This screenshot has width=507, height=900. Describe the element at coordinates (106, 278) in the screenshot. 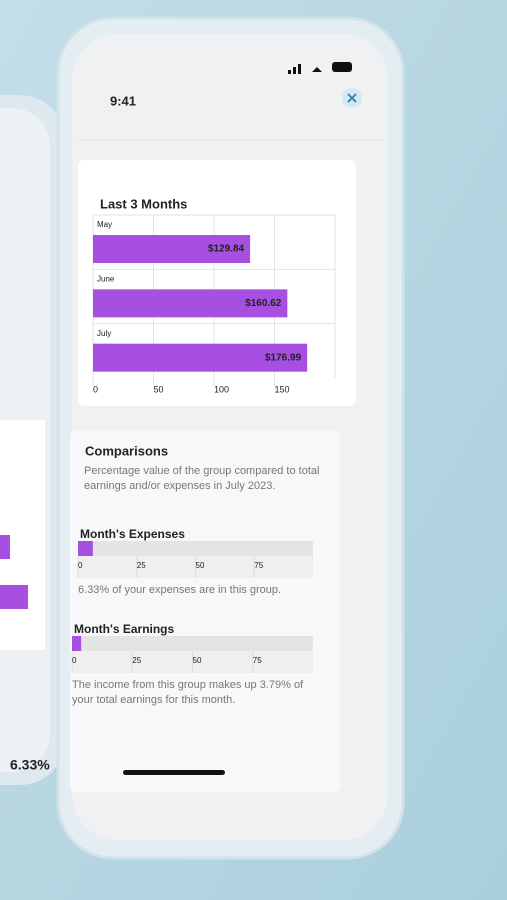

I see `category-label: June` at that location.